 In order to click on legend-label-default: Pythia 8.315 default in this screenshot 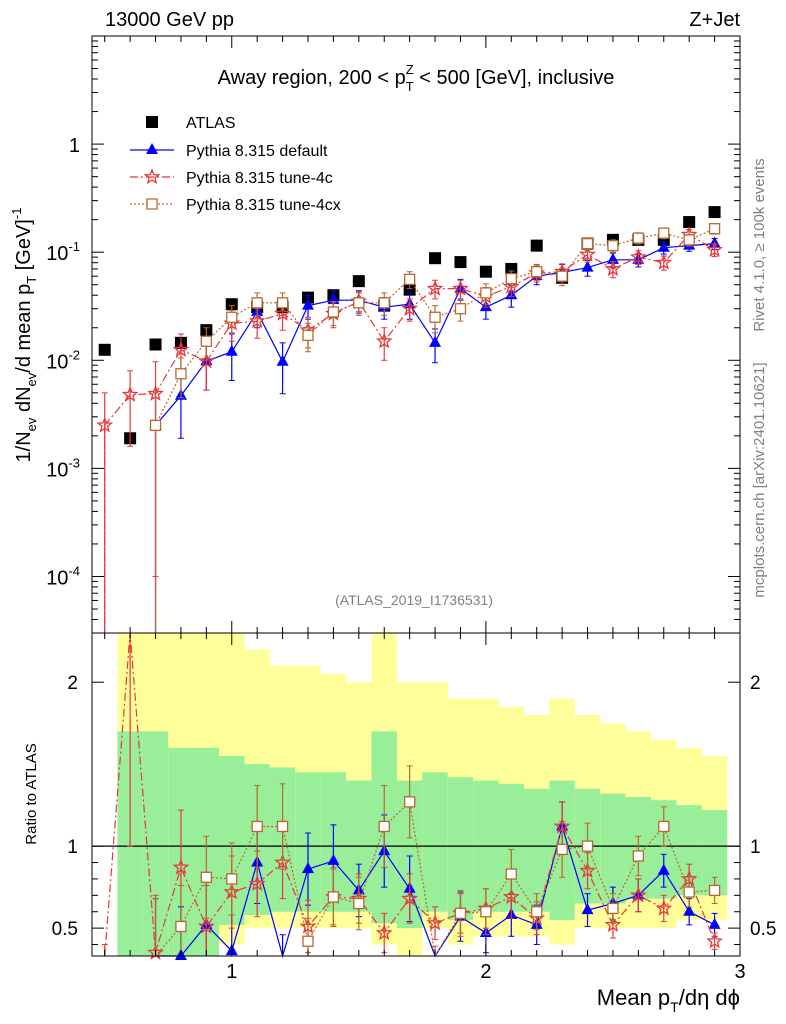, I will do `click(257, 151)`.